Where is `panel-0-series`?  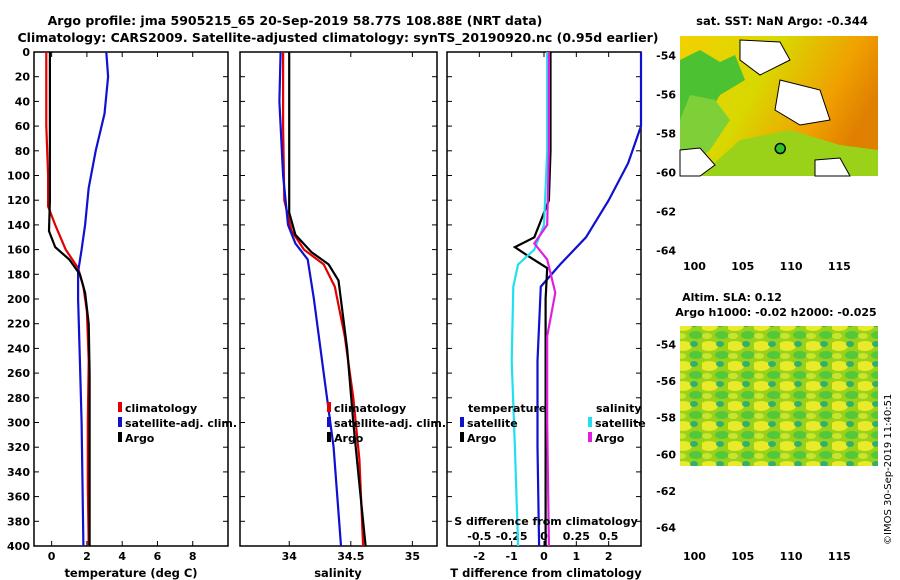
panel-0-series is located at coordinates (77, 299).